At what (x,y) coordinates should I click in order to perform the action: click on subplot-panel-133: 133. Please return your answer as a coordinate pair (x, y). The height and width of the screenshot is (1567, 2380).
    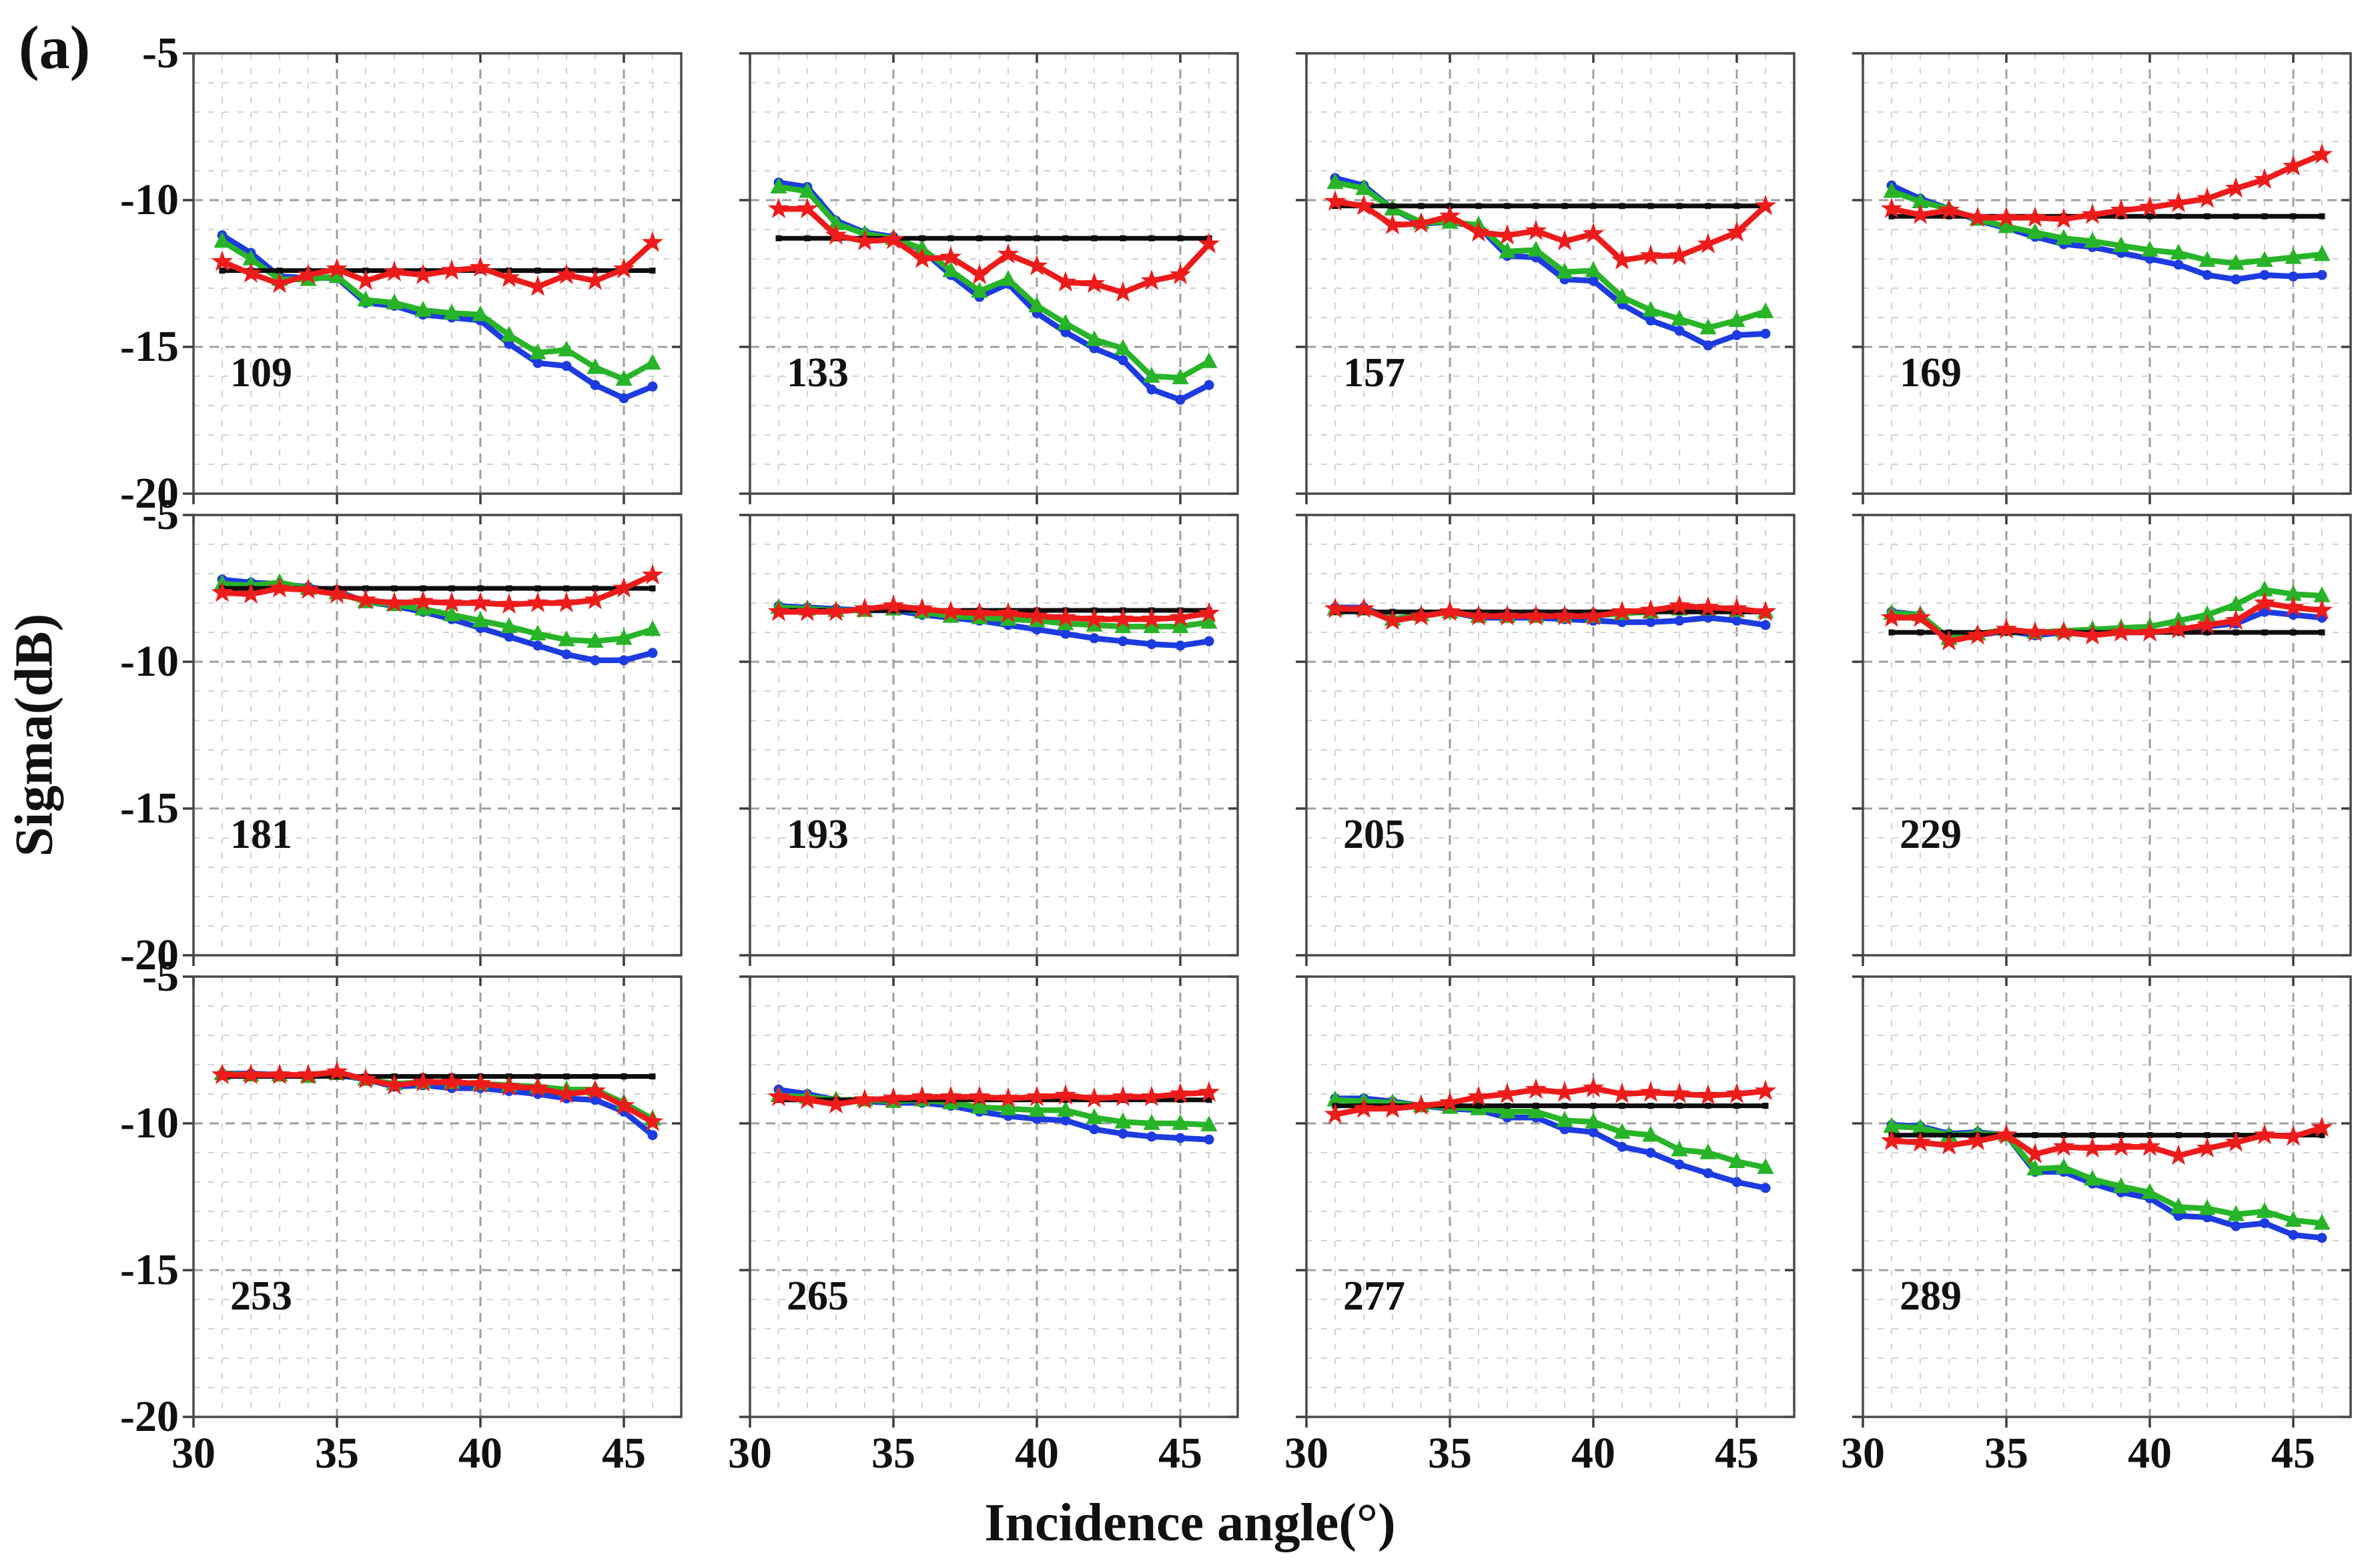
    Looking at the image, I should click on (989, 278).